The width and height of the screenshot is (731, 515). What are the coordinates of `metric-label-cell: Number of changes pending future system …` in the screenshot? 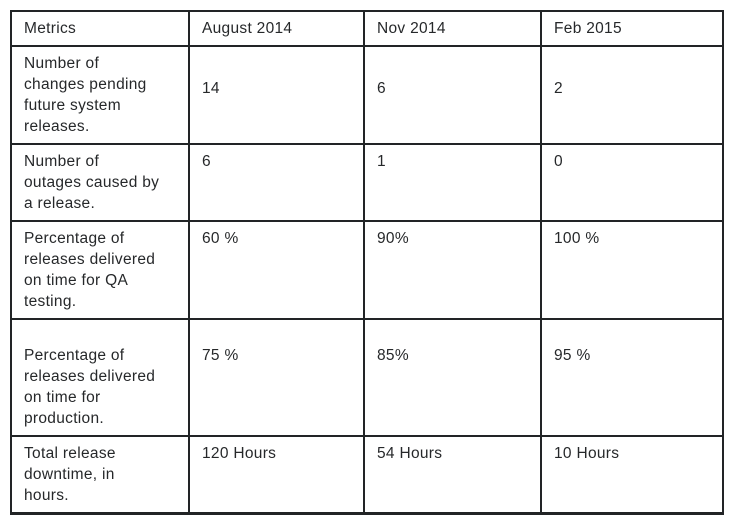 It's located at (100, 95).